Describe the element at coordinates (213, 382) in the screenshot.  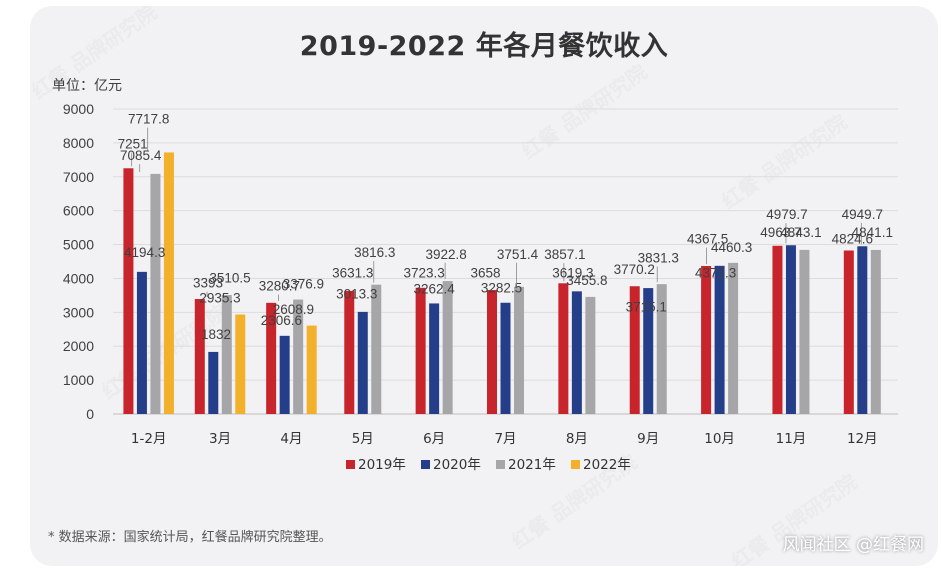
I see `bar-2020年-3月` at that location.